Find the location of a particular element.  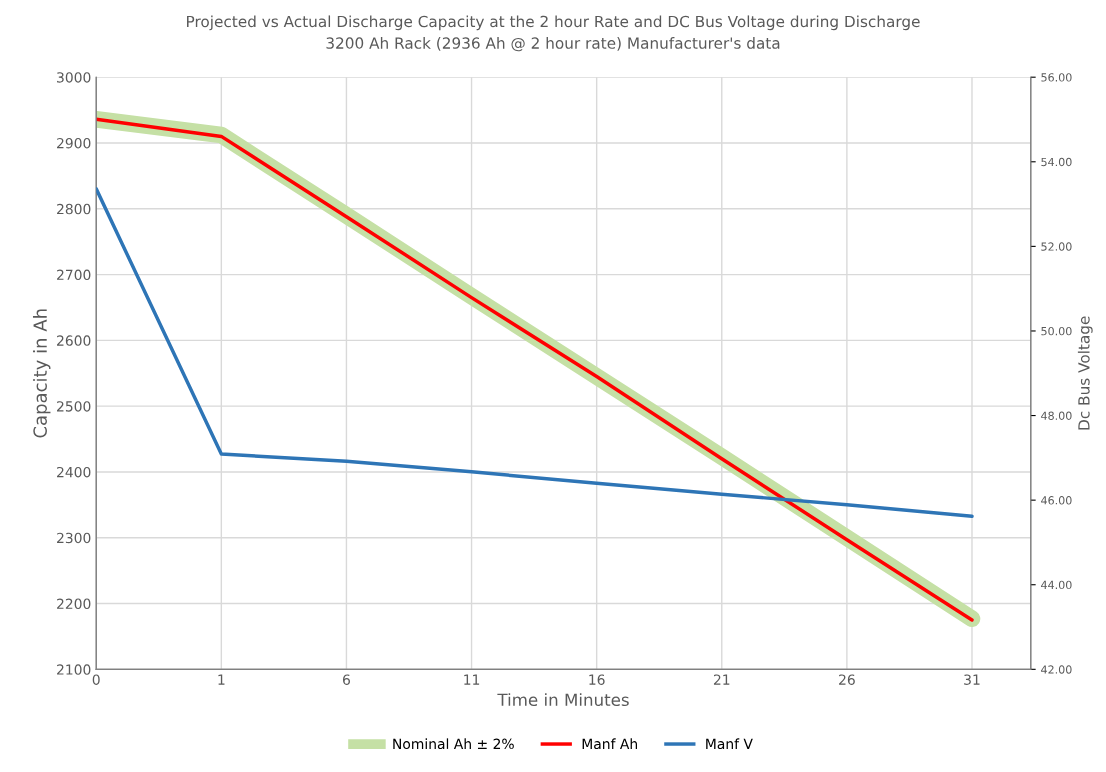

x-tick-label: 6 is located at coordinates (346, 679).